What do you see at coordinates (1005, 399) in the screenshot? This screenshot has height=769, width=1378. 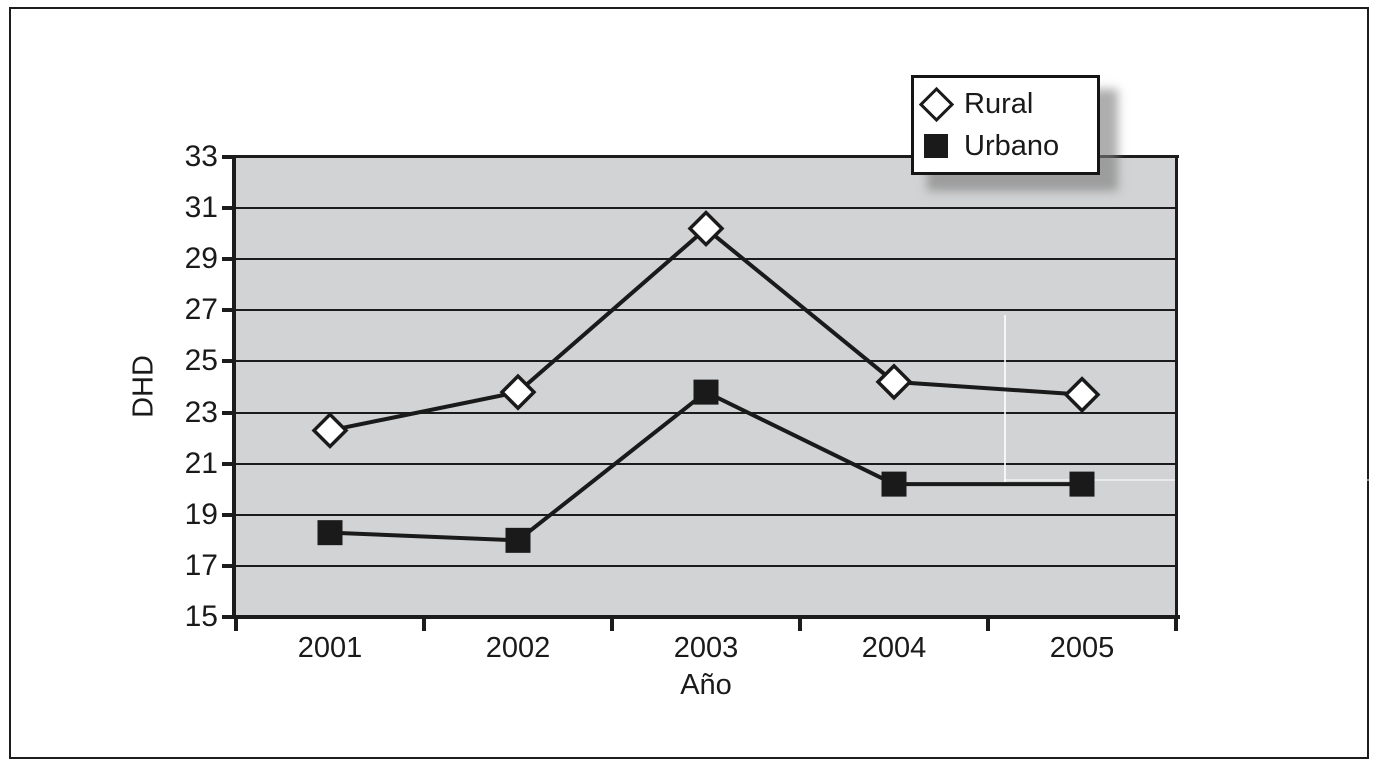 I see `scan-artifact-vertical` at bounding box center [1005, 399].